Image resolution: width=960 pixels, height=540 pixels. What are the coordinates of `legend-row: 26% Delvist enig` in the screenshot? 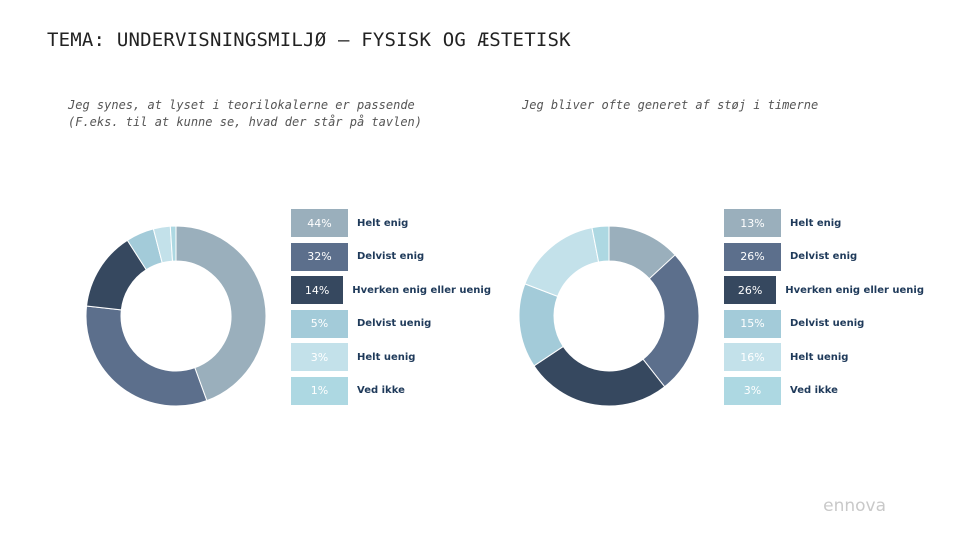 It's located at (824, 256).